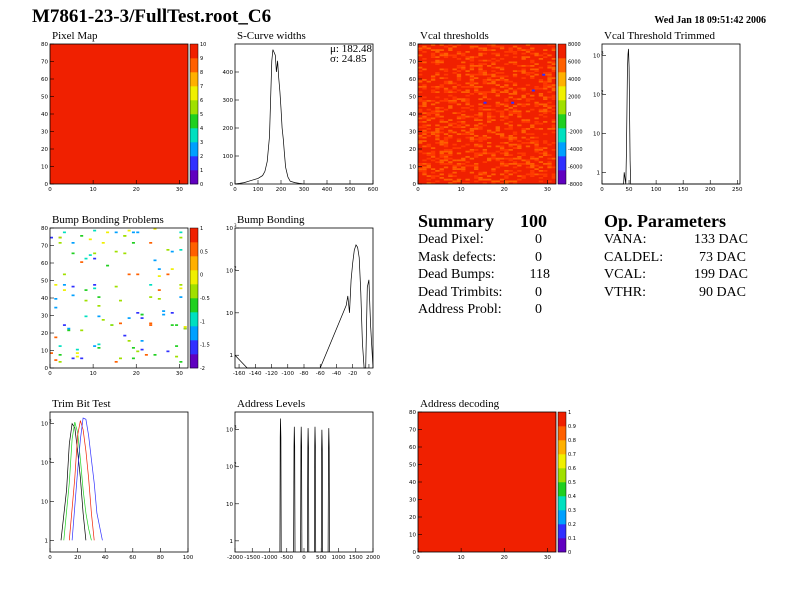 This screenshot has height=612, width=792. What do you see at coordinates (44, 502) in the screenshot?
I see `trim_bit-ytick-label: 10` at bounding box center [44, 502].